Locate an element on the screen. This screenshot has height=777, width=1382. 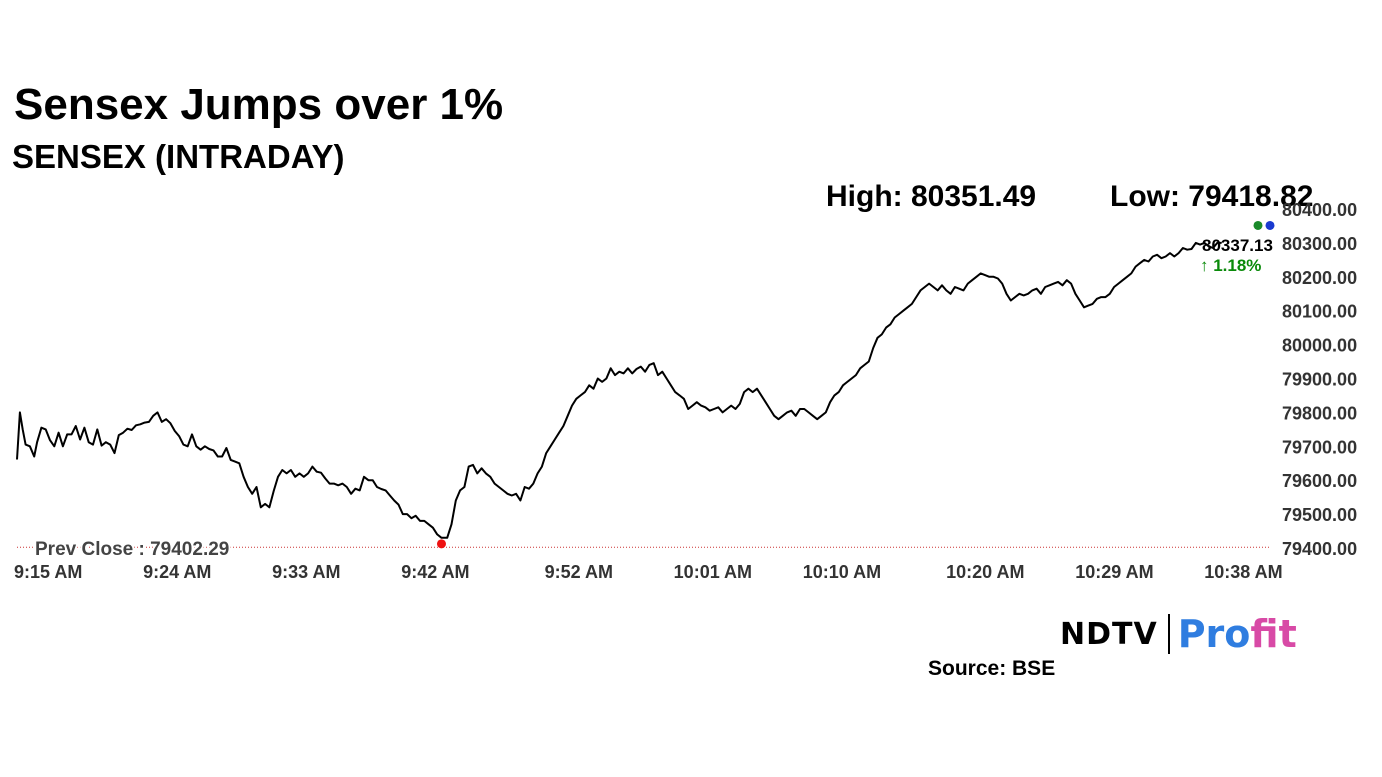
source-label: Source: BSE is located at coordinates (992, 668).